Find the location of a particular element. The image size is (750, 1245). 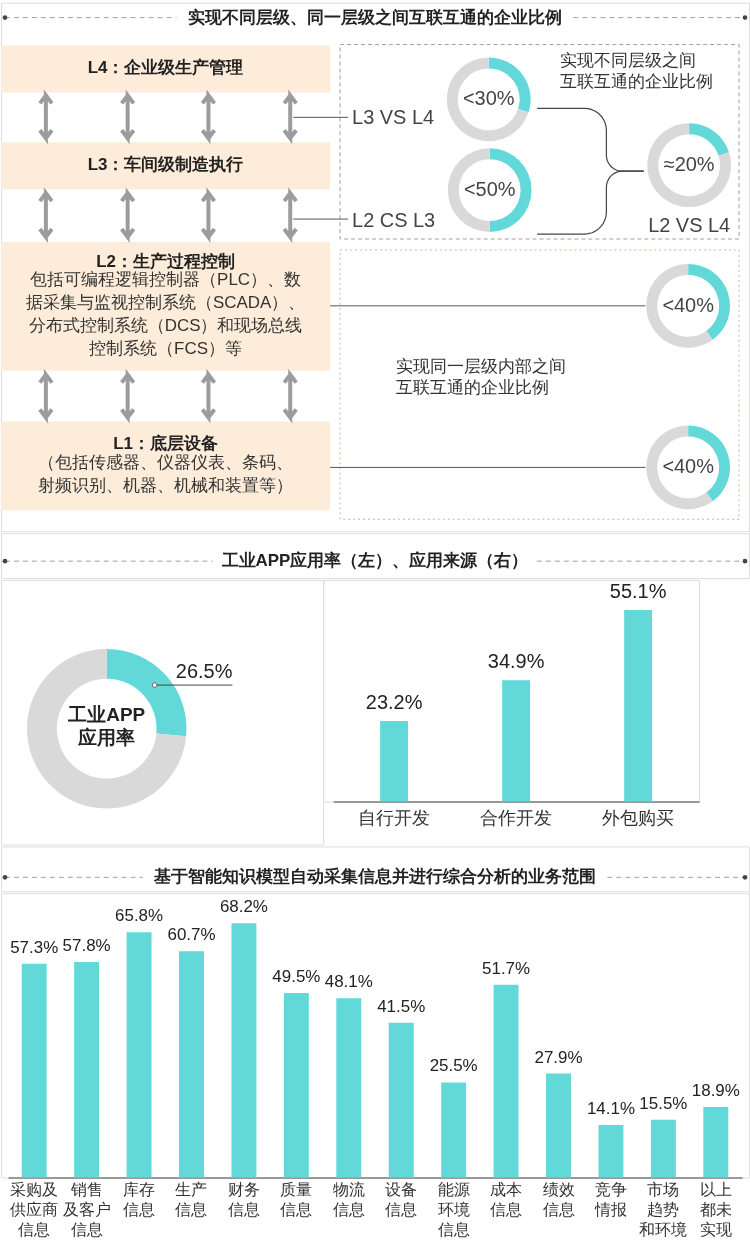

data-label: 57.8% is located at coordinates (86, 945).